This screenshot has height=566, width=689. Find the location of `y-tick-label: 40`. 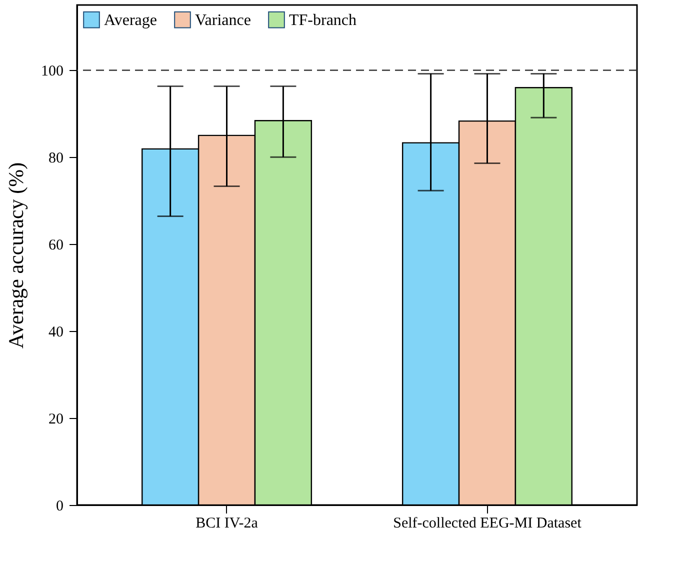

y-tick-label: 40 is located at coordinates (56, 332).